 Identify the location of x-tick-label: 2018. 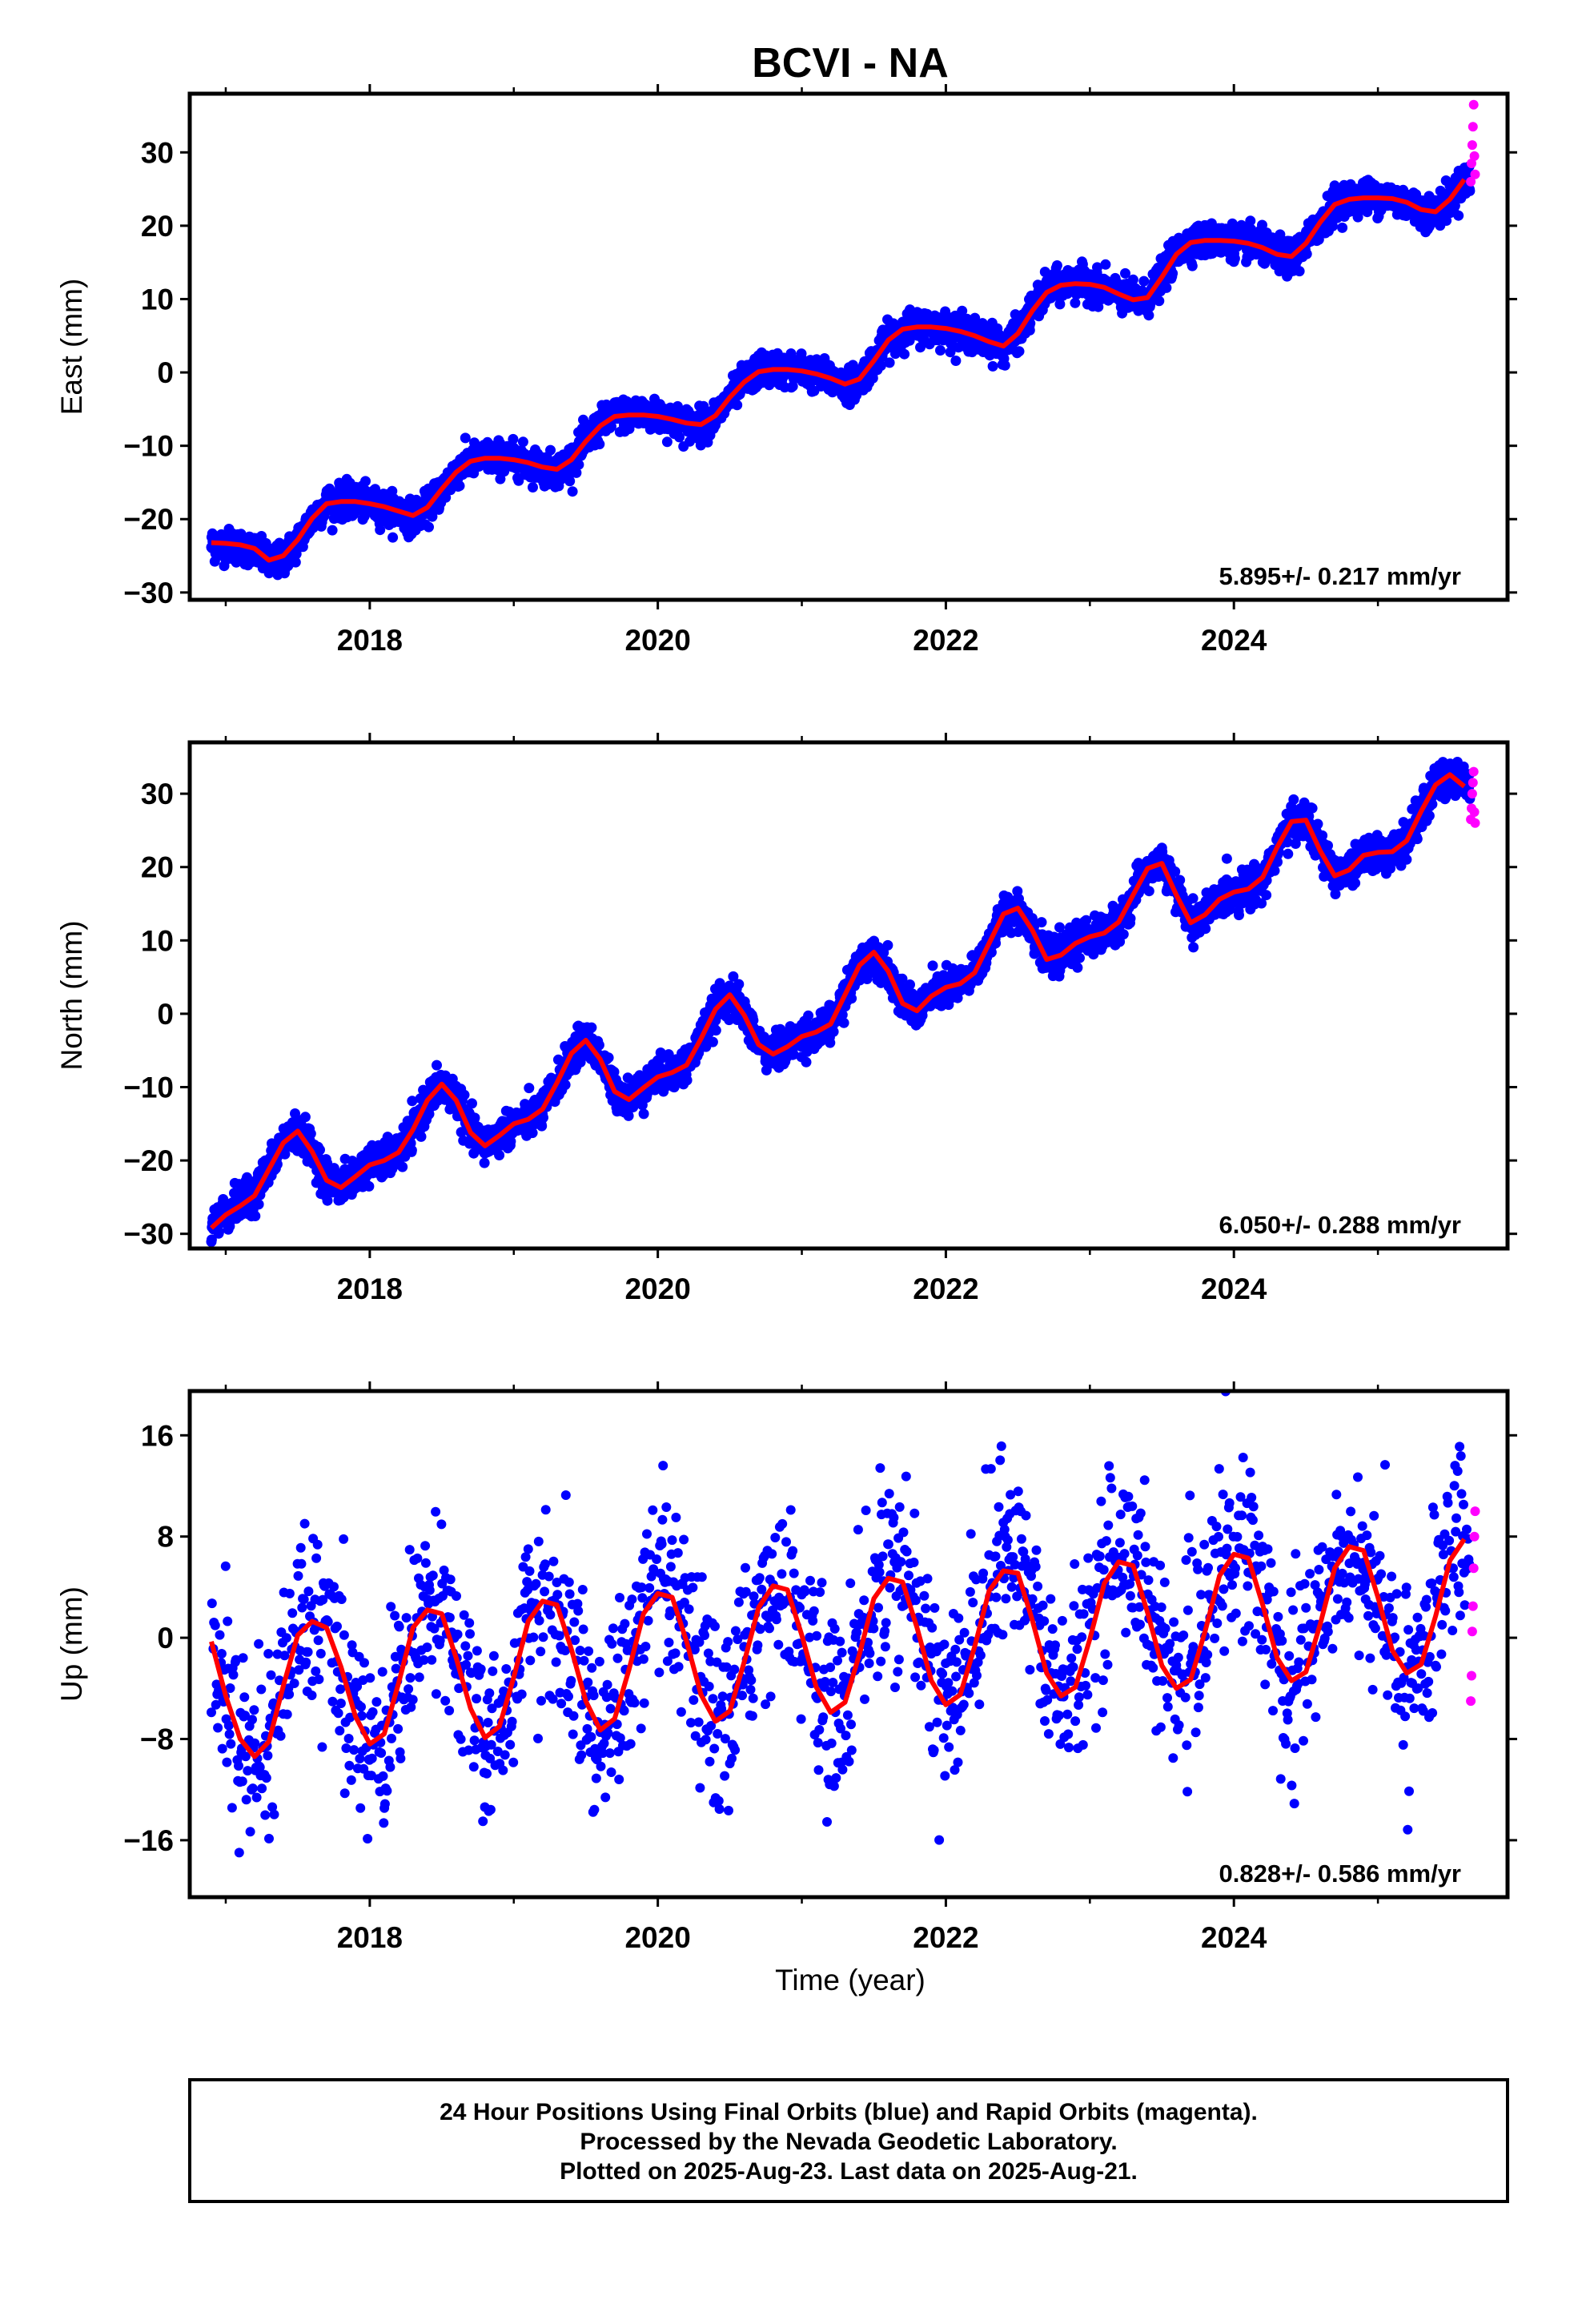
(370, 640).